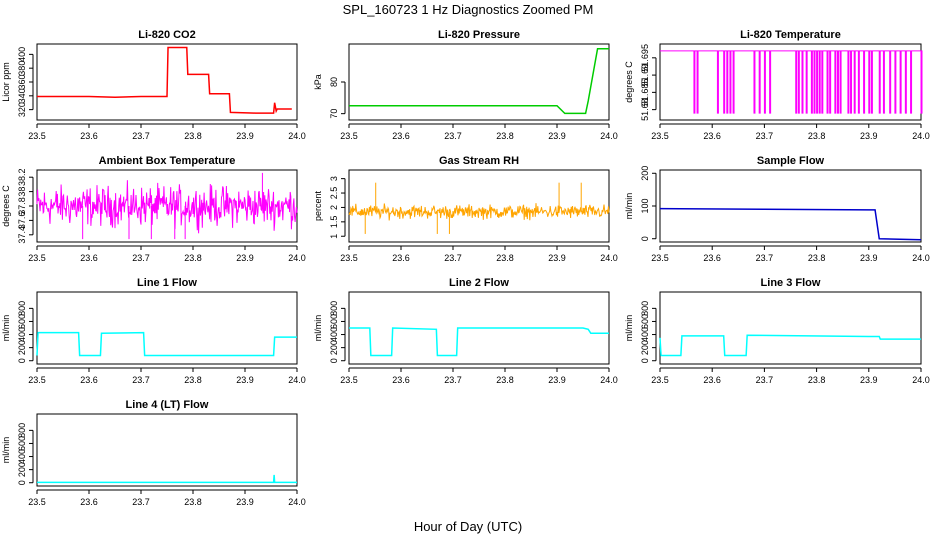  Describe the element at coordinates (22, 192) in the screenshot. I see `y-tick-label: 38` at that location.